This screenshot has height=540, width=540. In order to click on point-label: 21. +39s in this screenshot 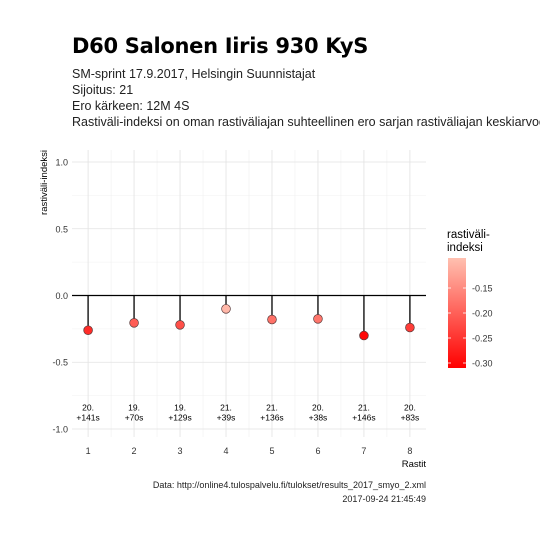, I will do `click(226, 412)`.